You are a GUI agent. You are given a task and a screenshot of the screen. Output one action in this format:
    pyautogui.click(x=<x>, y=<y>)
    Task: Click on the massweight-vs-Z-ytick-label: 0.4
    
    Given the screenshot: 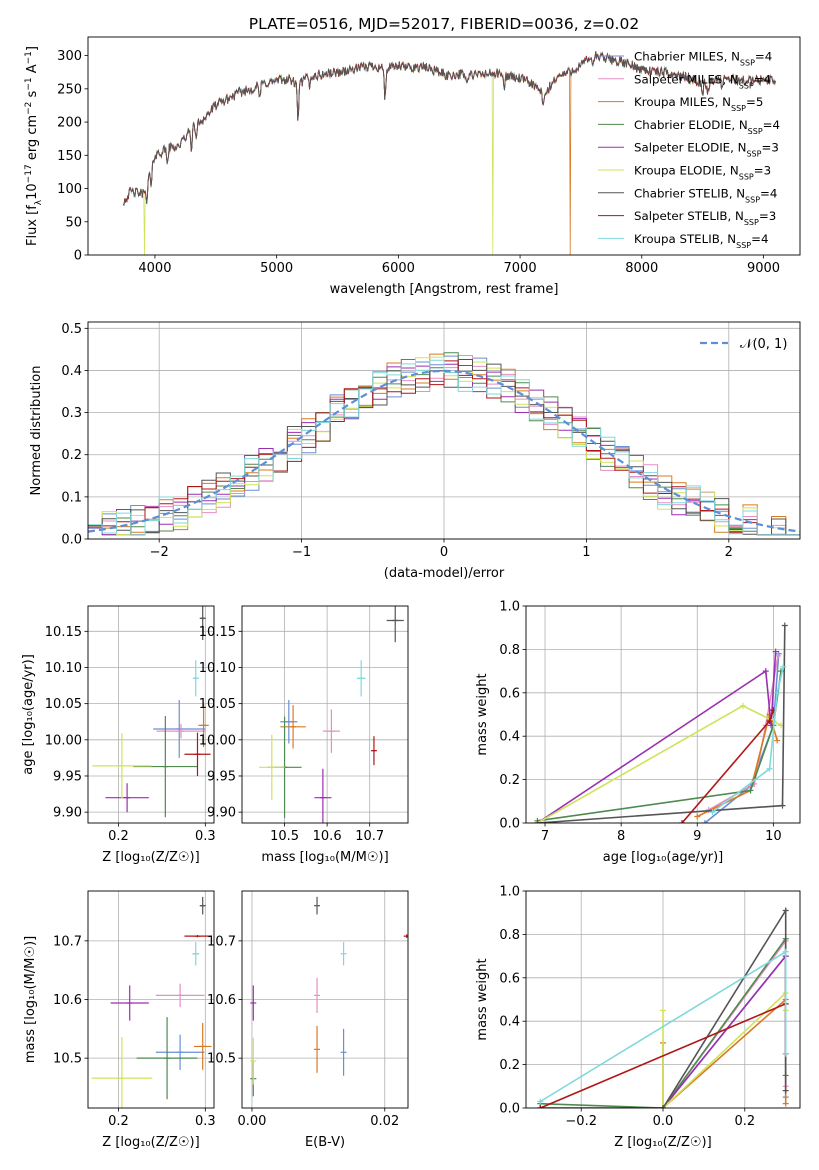 What is the action you would take?
    pyautogui.click(x=509, y=1022)
    